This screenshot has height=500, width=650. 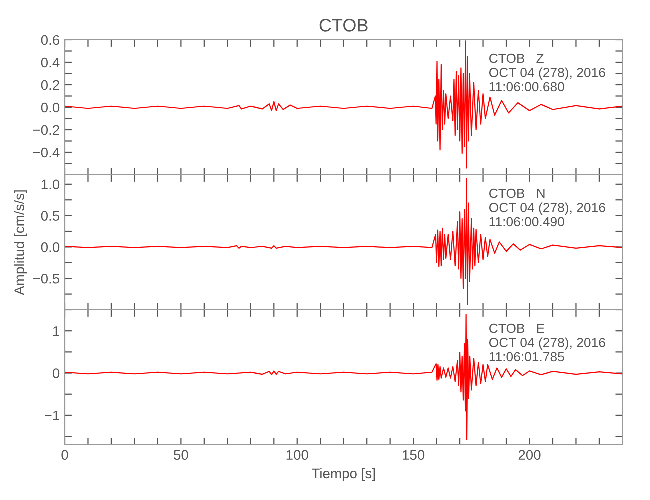 I want to click on y-tick-label: −0.4, so click(x=46, y=153).